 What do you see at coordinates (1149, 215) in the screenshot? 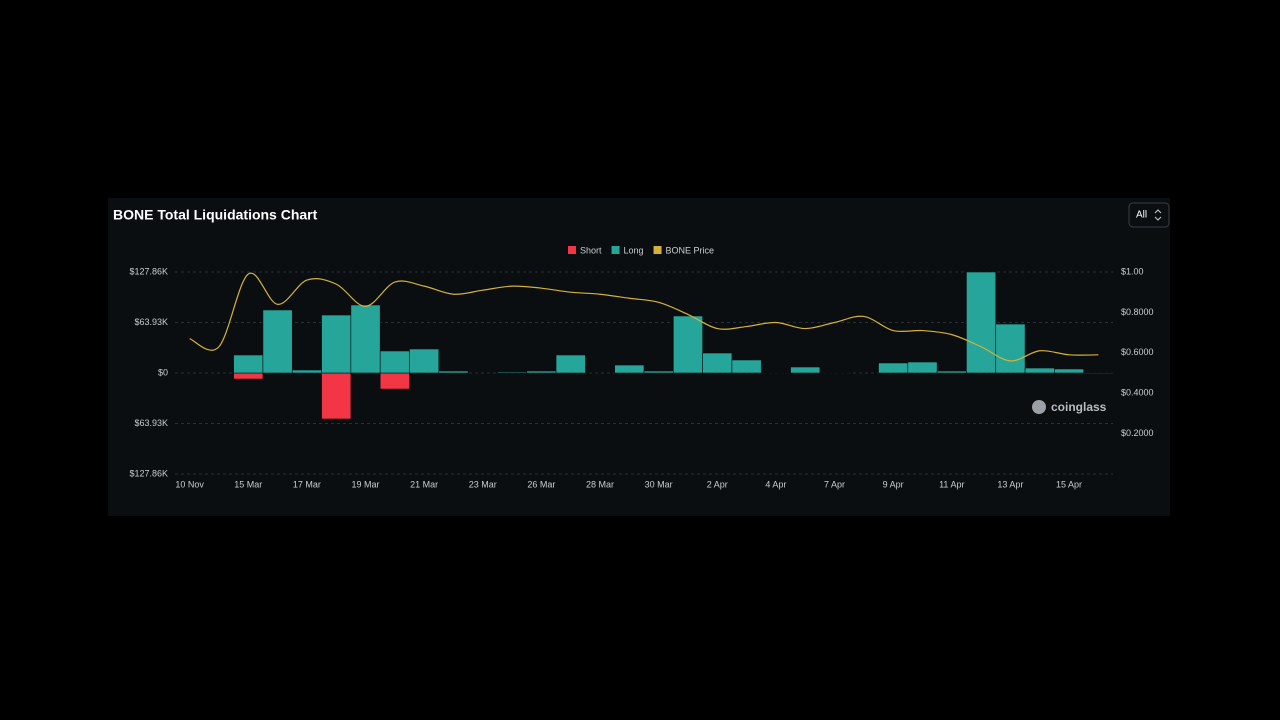
I see `range-button` at bounding box center [1149, 215].